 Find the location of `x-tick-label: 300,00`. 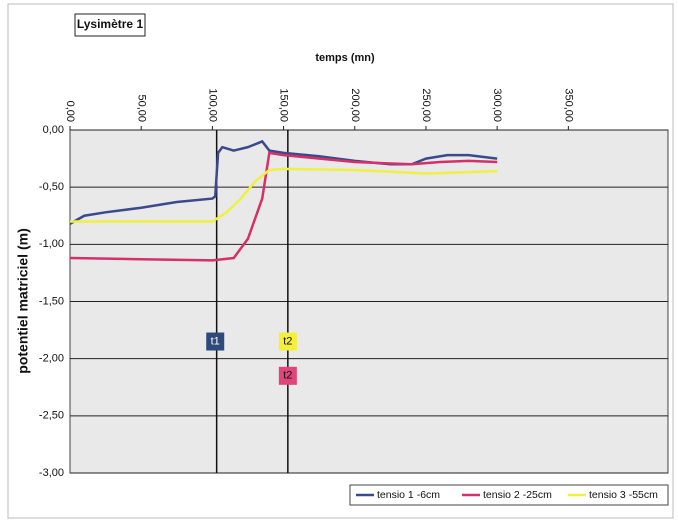

x-tick-label: 300,00 is located at coordinates (497, 105).